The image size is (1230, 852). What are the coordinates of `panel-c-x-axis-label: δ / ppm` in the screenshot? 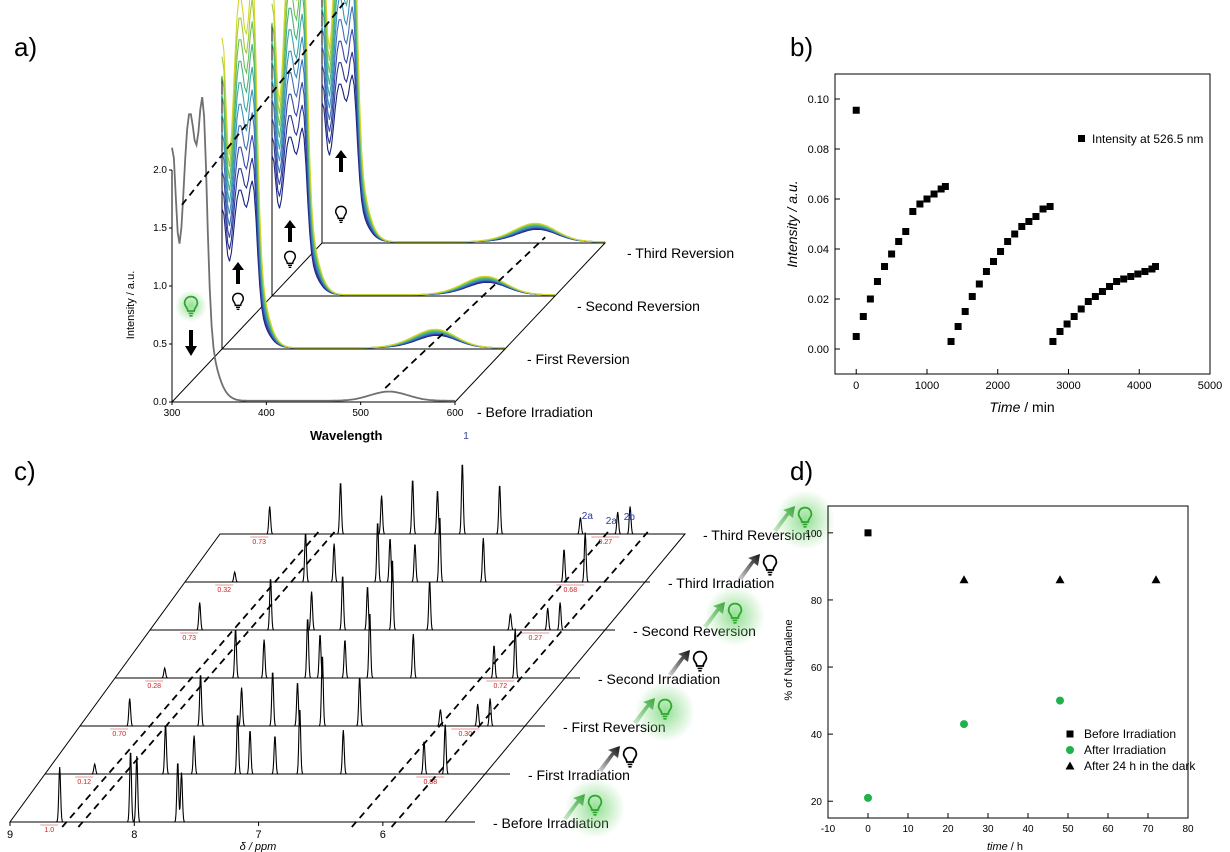 It's located at (258, 846).